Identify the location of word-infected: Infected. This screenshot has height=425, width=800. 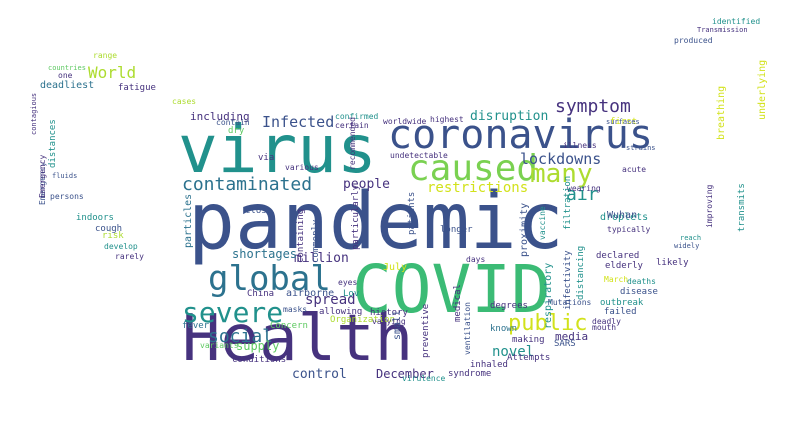
(298, 122).